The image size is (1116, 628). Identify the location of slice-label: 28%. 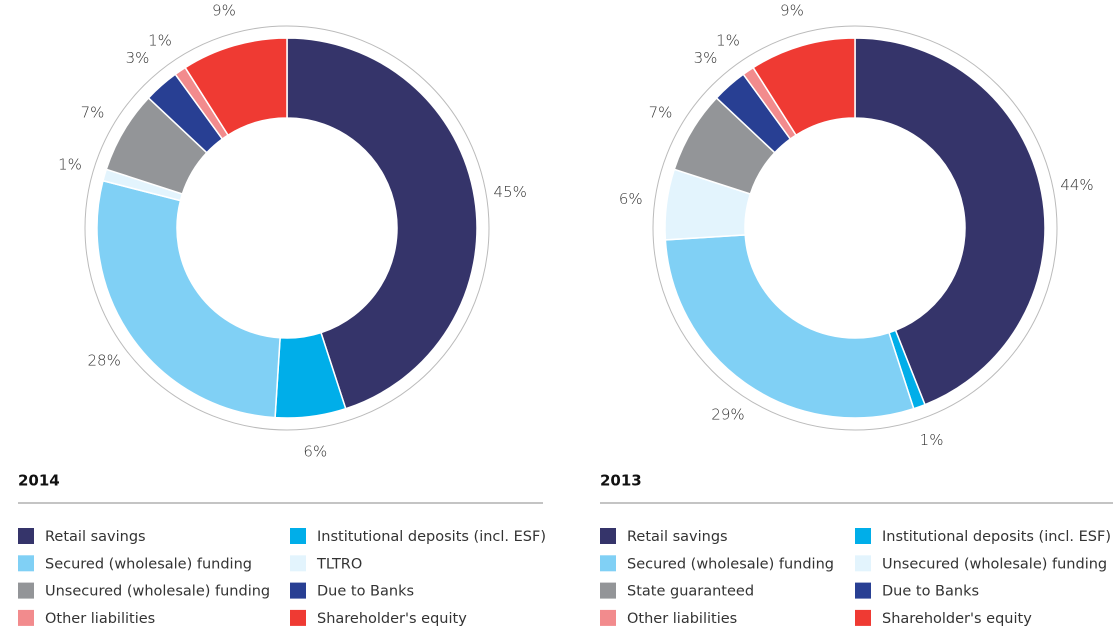
(103, 360).